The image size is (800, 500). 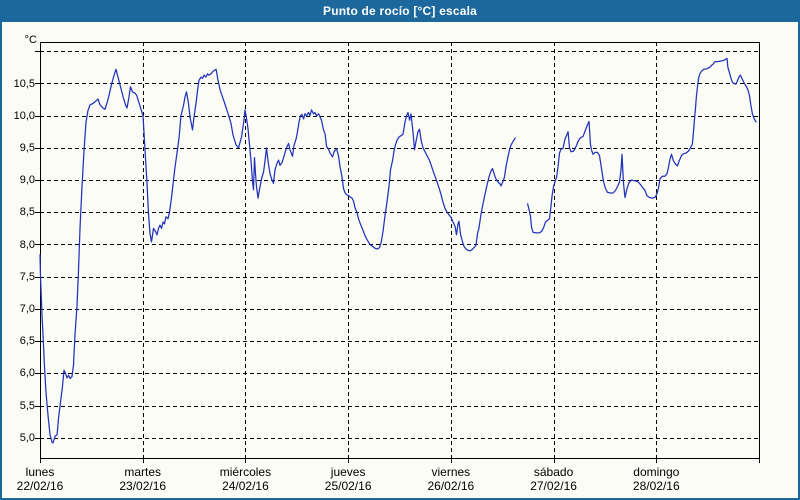 What do you see at coordinates (30, 40) in the screenshot?
I see `y-axis-unit-label: °C` at bounding box center [30, 40].